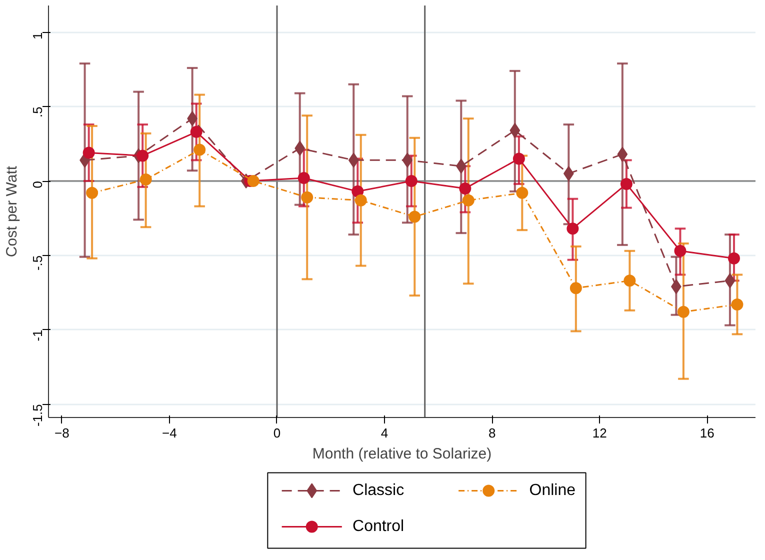 The width and height of the screenshot is (765, 560). Describe the element at coordinates (37, 36) in the screenshot. I see `y-tick-label: 1` at that location.